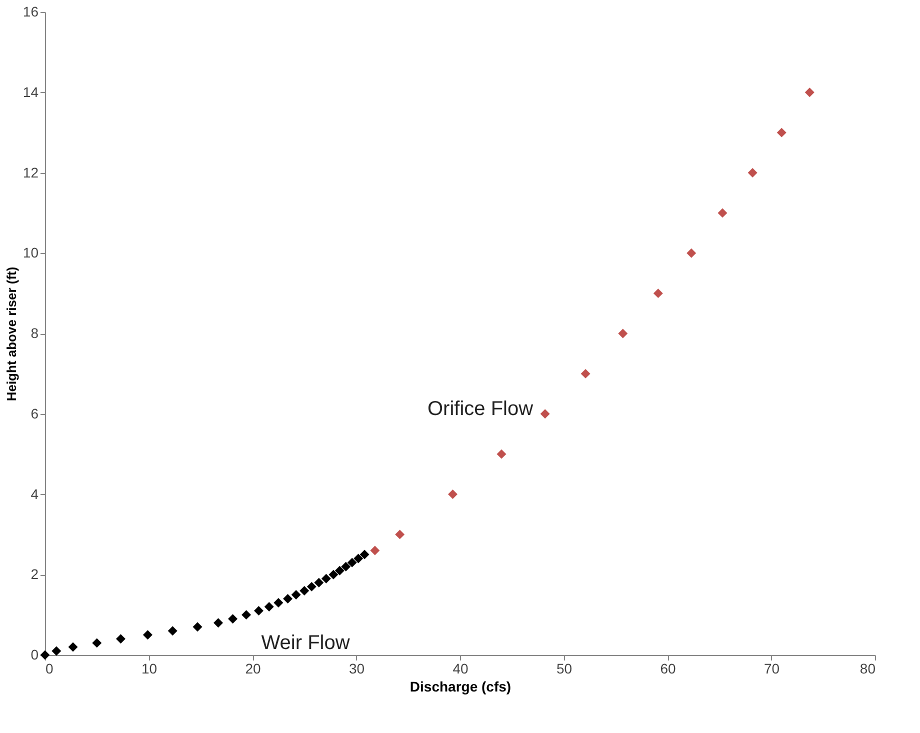 The width and height of the screenshot is (920, 733). Describe the element at coordinates (480, 409) in the screenshot. I see `series-label: Orifice Flow` at that location.